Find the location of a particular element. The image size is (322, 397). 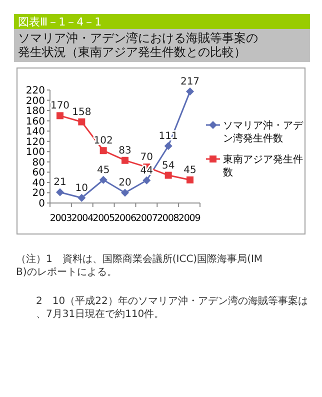

y-tick-label: 160 is located at coordinates (35, 122).